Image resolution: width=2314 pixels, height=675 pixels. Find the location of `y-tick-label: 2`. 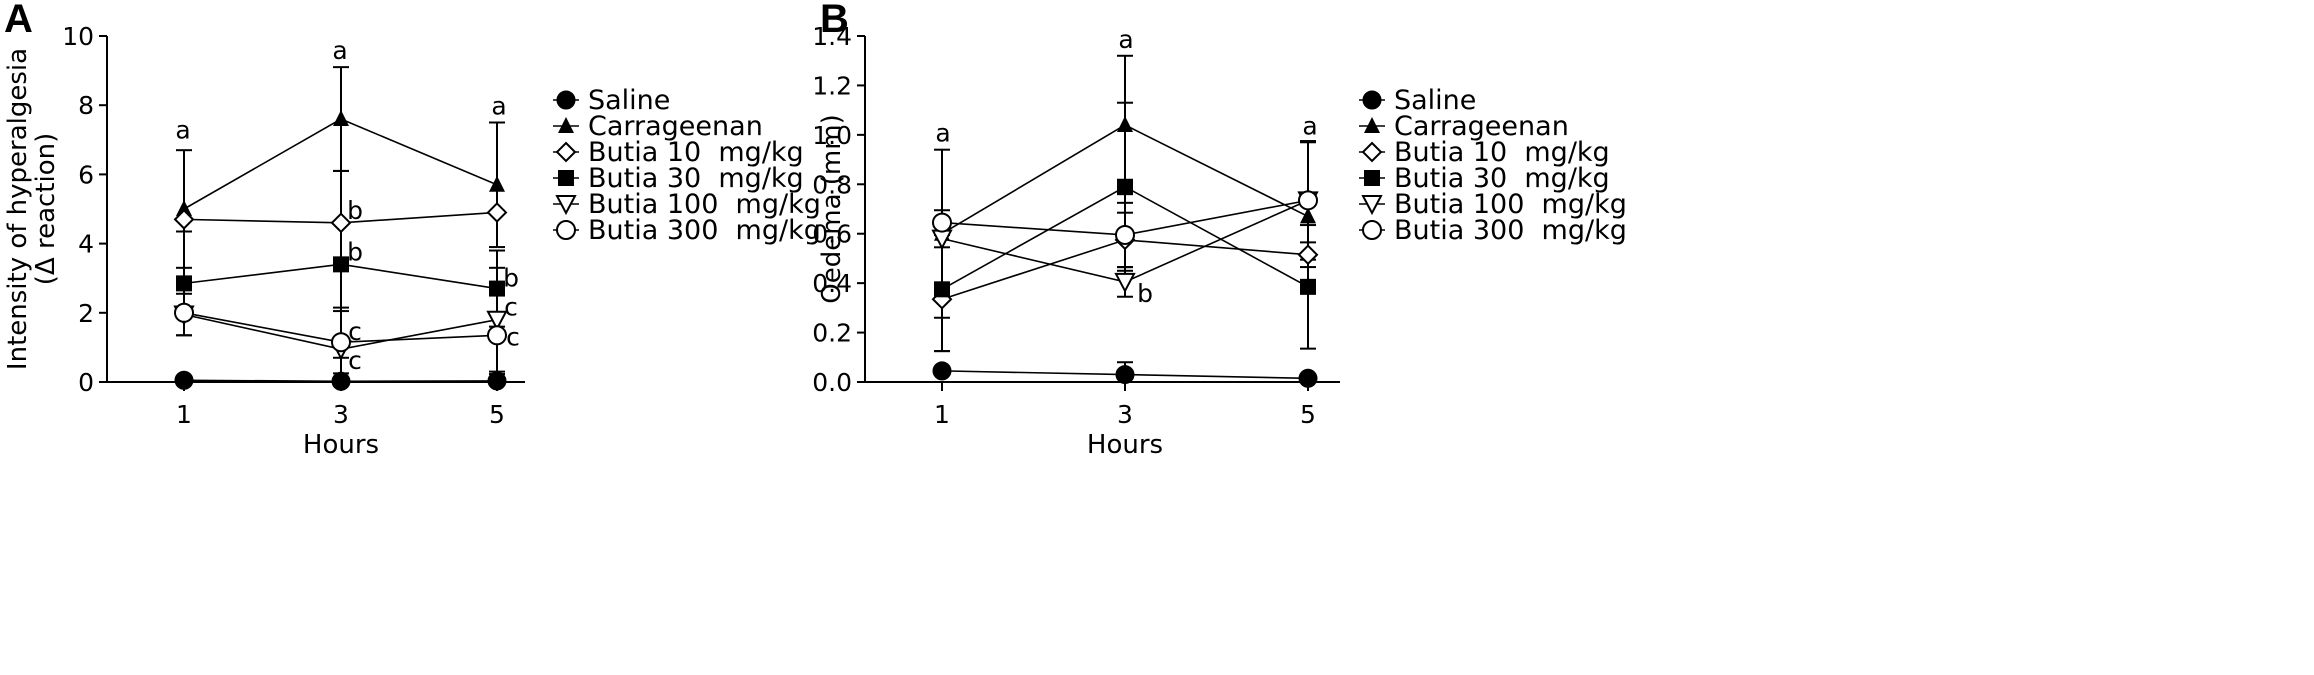

y-tick-label: 2 is located at coordinates (86, 313).